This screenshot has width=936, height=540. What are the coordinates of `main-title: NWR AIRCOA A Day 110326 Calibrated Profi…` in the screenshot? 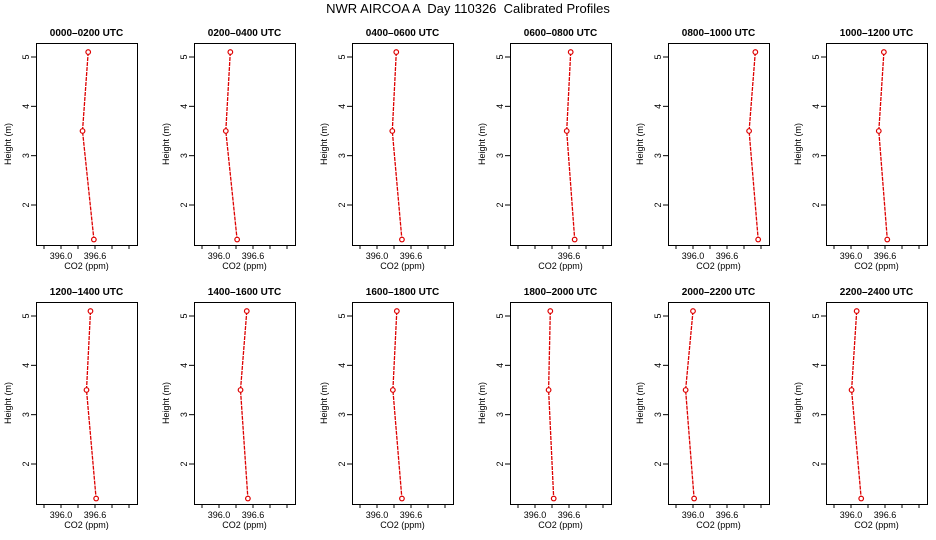 It's located at (468, 8).